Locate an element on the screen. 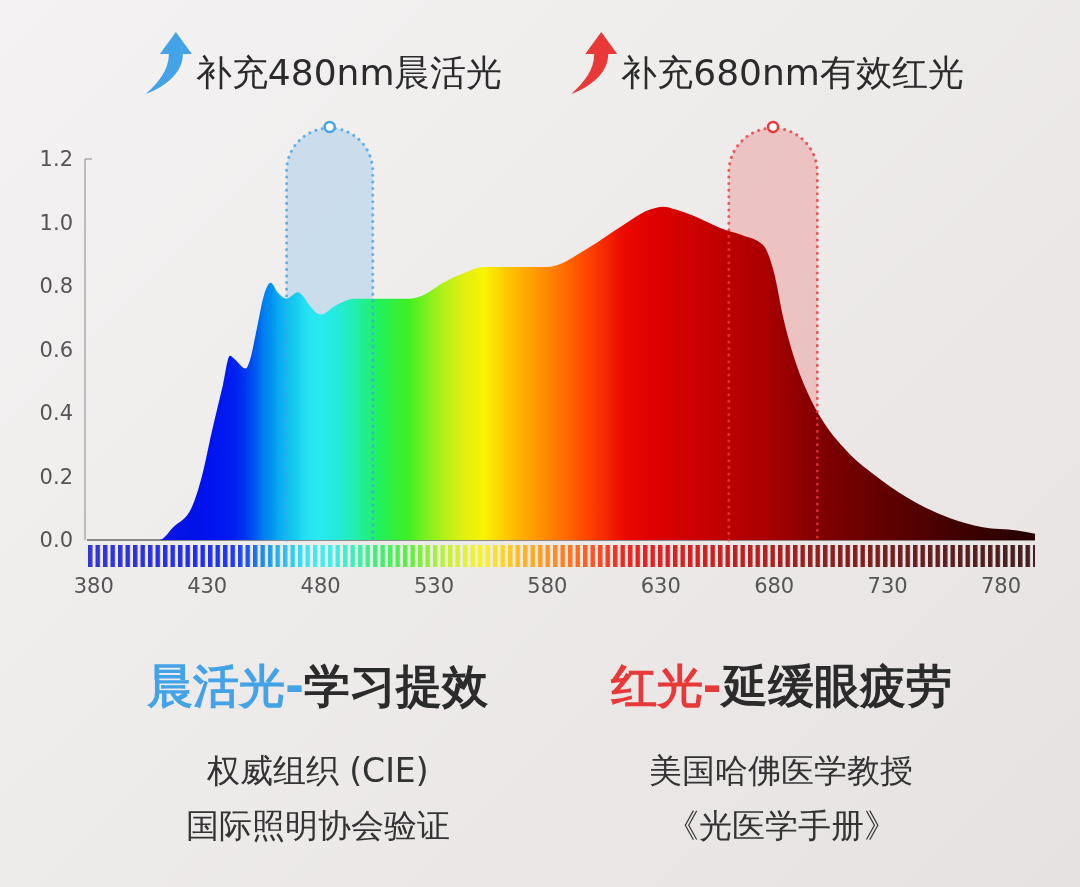 The image size is (1080, 887). x-tick-label: 780 is located at coordinates (1001, 586).